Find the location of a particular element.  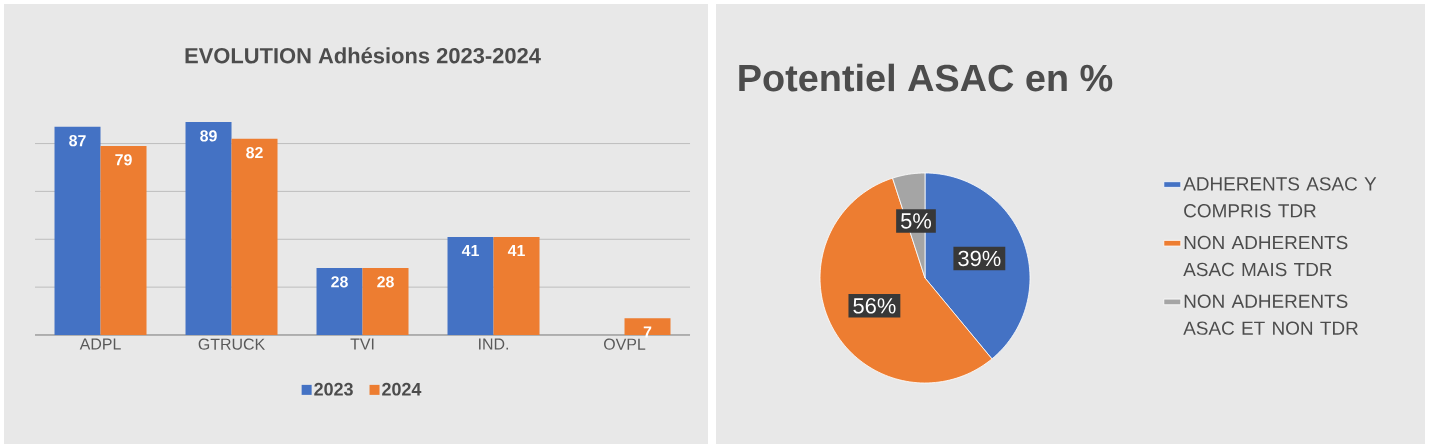

x-tick-label: OVPL is located at coordinates (625, 344).